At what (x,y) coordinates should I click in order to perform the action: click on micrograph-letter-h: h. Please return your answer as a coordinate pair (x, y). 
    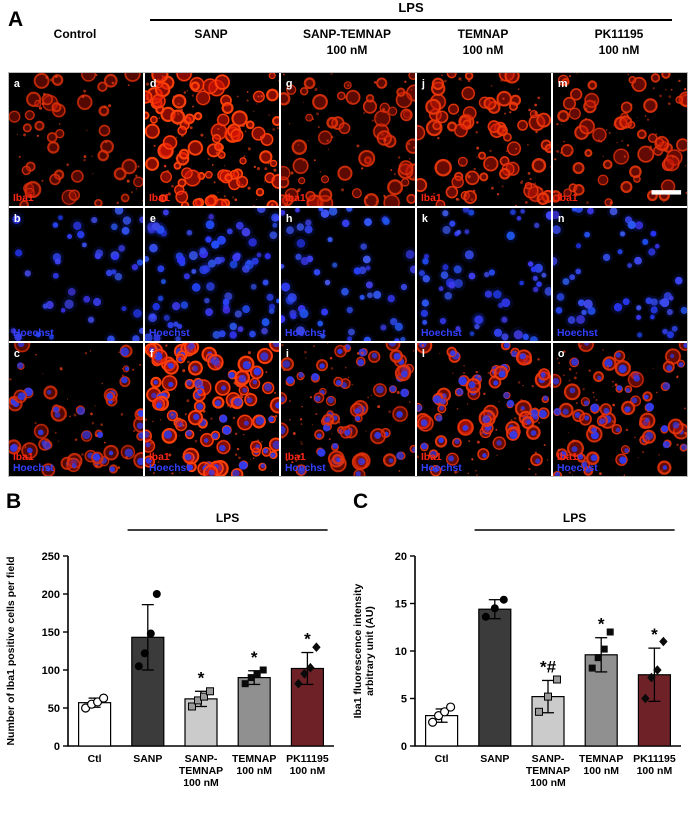
    Looking at the image, I should click on (289, 219).